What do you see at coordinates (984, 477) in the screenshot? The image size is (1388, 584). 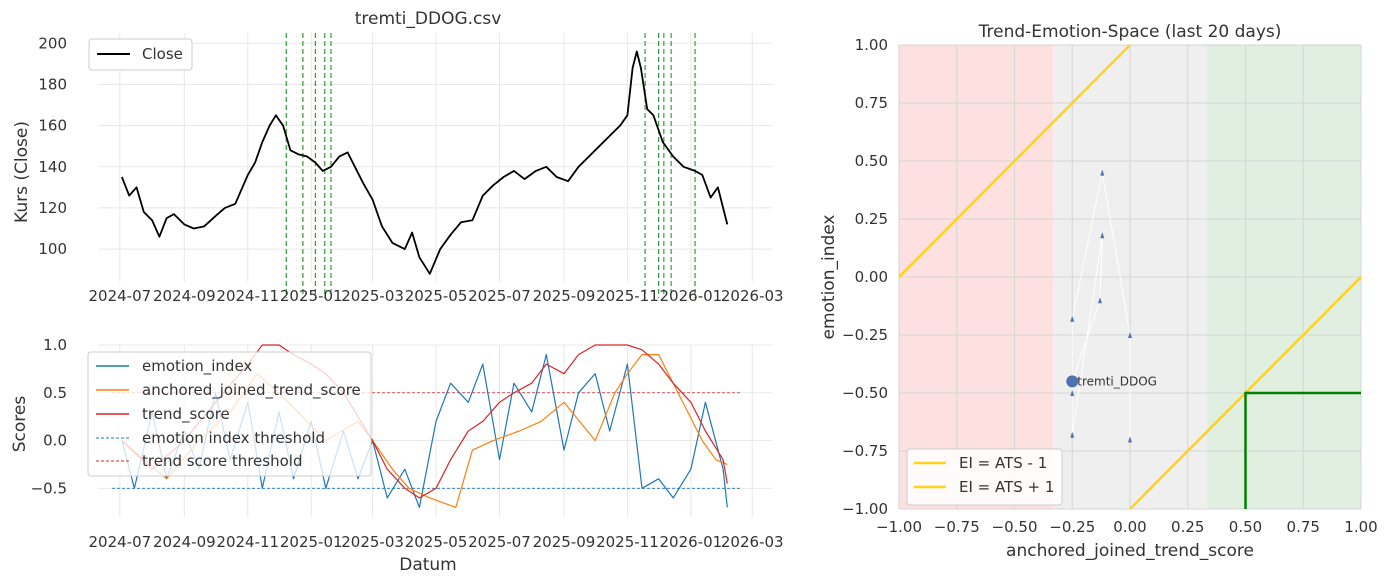 I see `legend: EI = ATS - 1 EI = ATS + 1` at bounding box center [984, 477].